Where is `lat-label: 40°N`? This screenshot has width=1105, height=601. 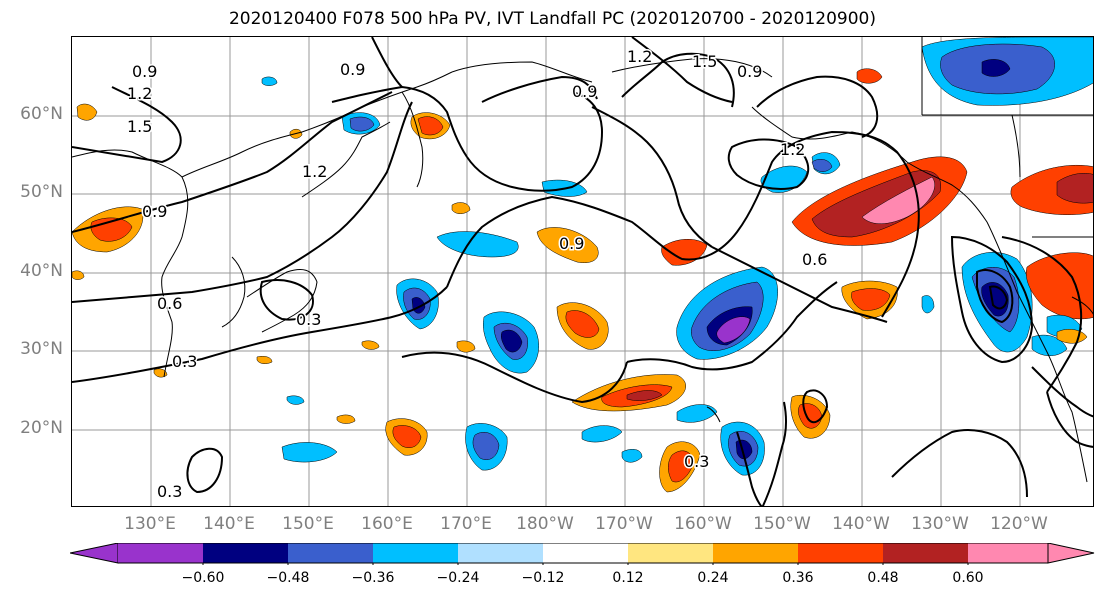
lat-label: 40°N is located at coordinates (41, 271).